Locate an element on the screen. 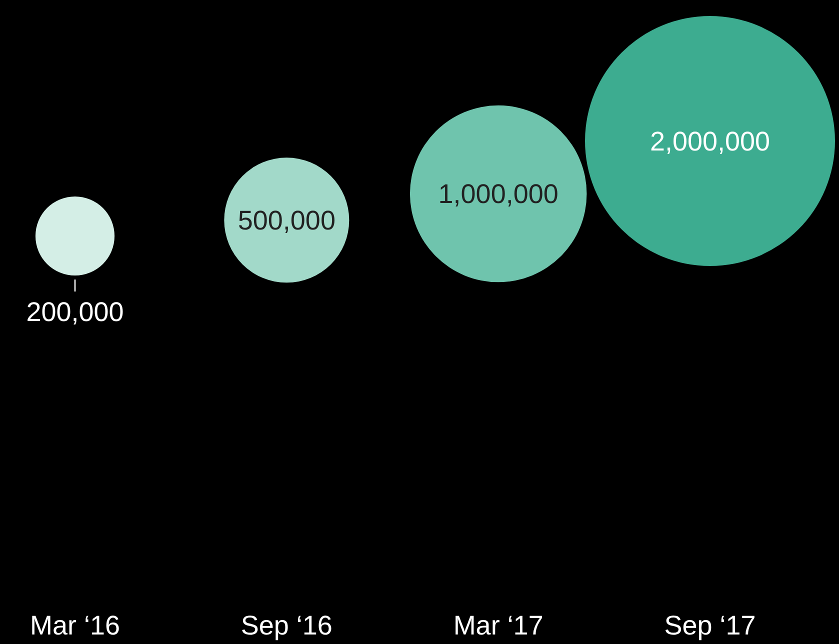  data-label: 1,000,000 is located at coordinates (498, 194).